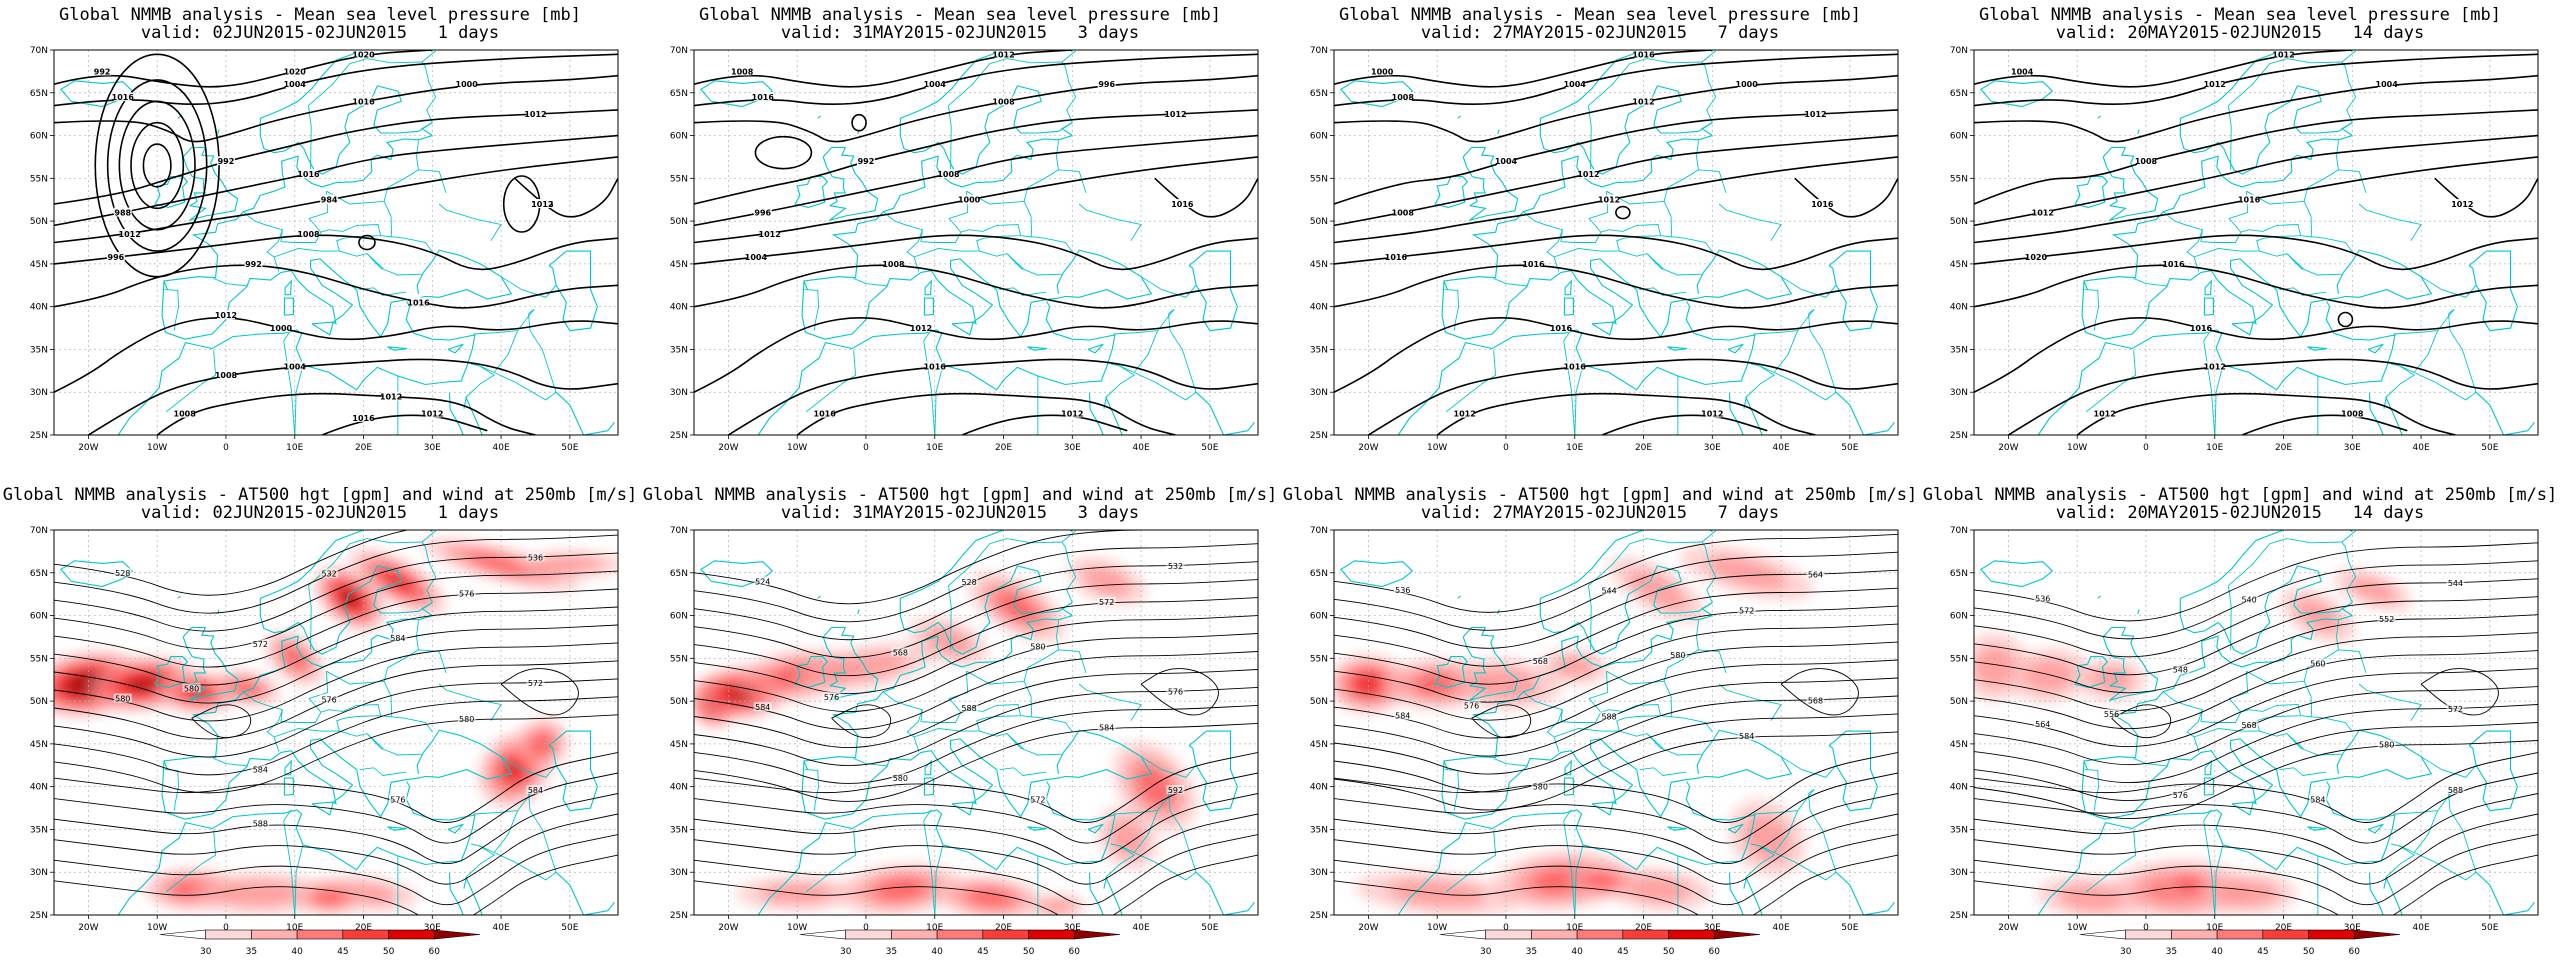 The image size is (2560, 960). I want to click on contour-label: 564, so click(2042, 724).